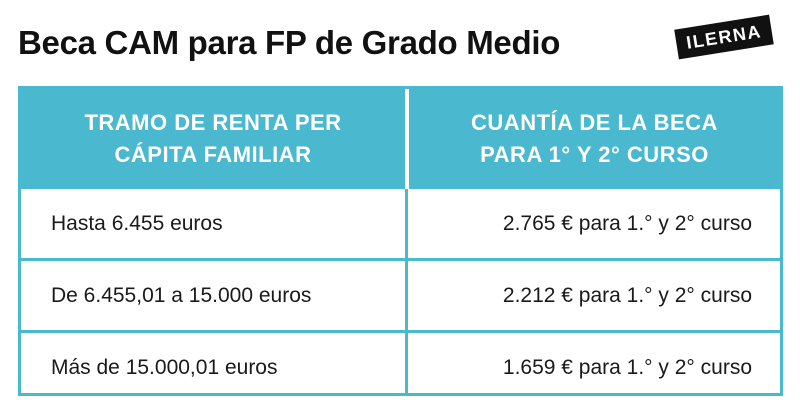 This screenshot has width=800, height=415. What do you see at coordinates (406, 291) in the screenshot?
I see `column-divider` at bounding box center [406, 291].